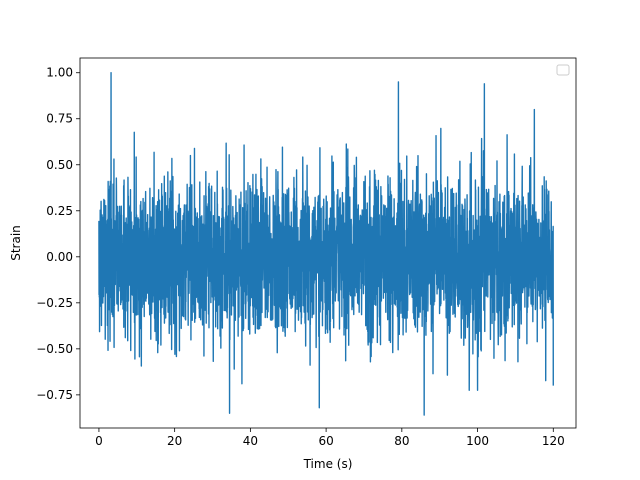 This screenshot has width=640, height=480. I want to click on x-tick-label: 100, so click(477, 441).